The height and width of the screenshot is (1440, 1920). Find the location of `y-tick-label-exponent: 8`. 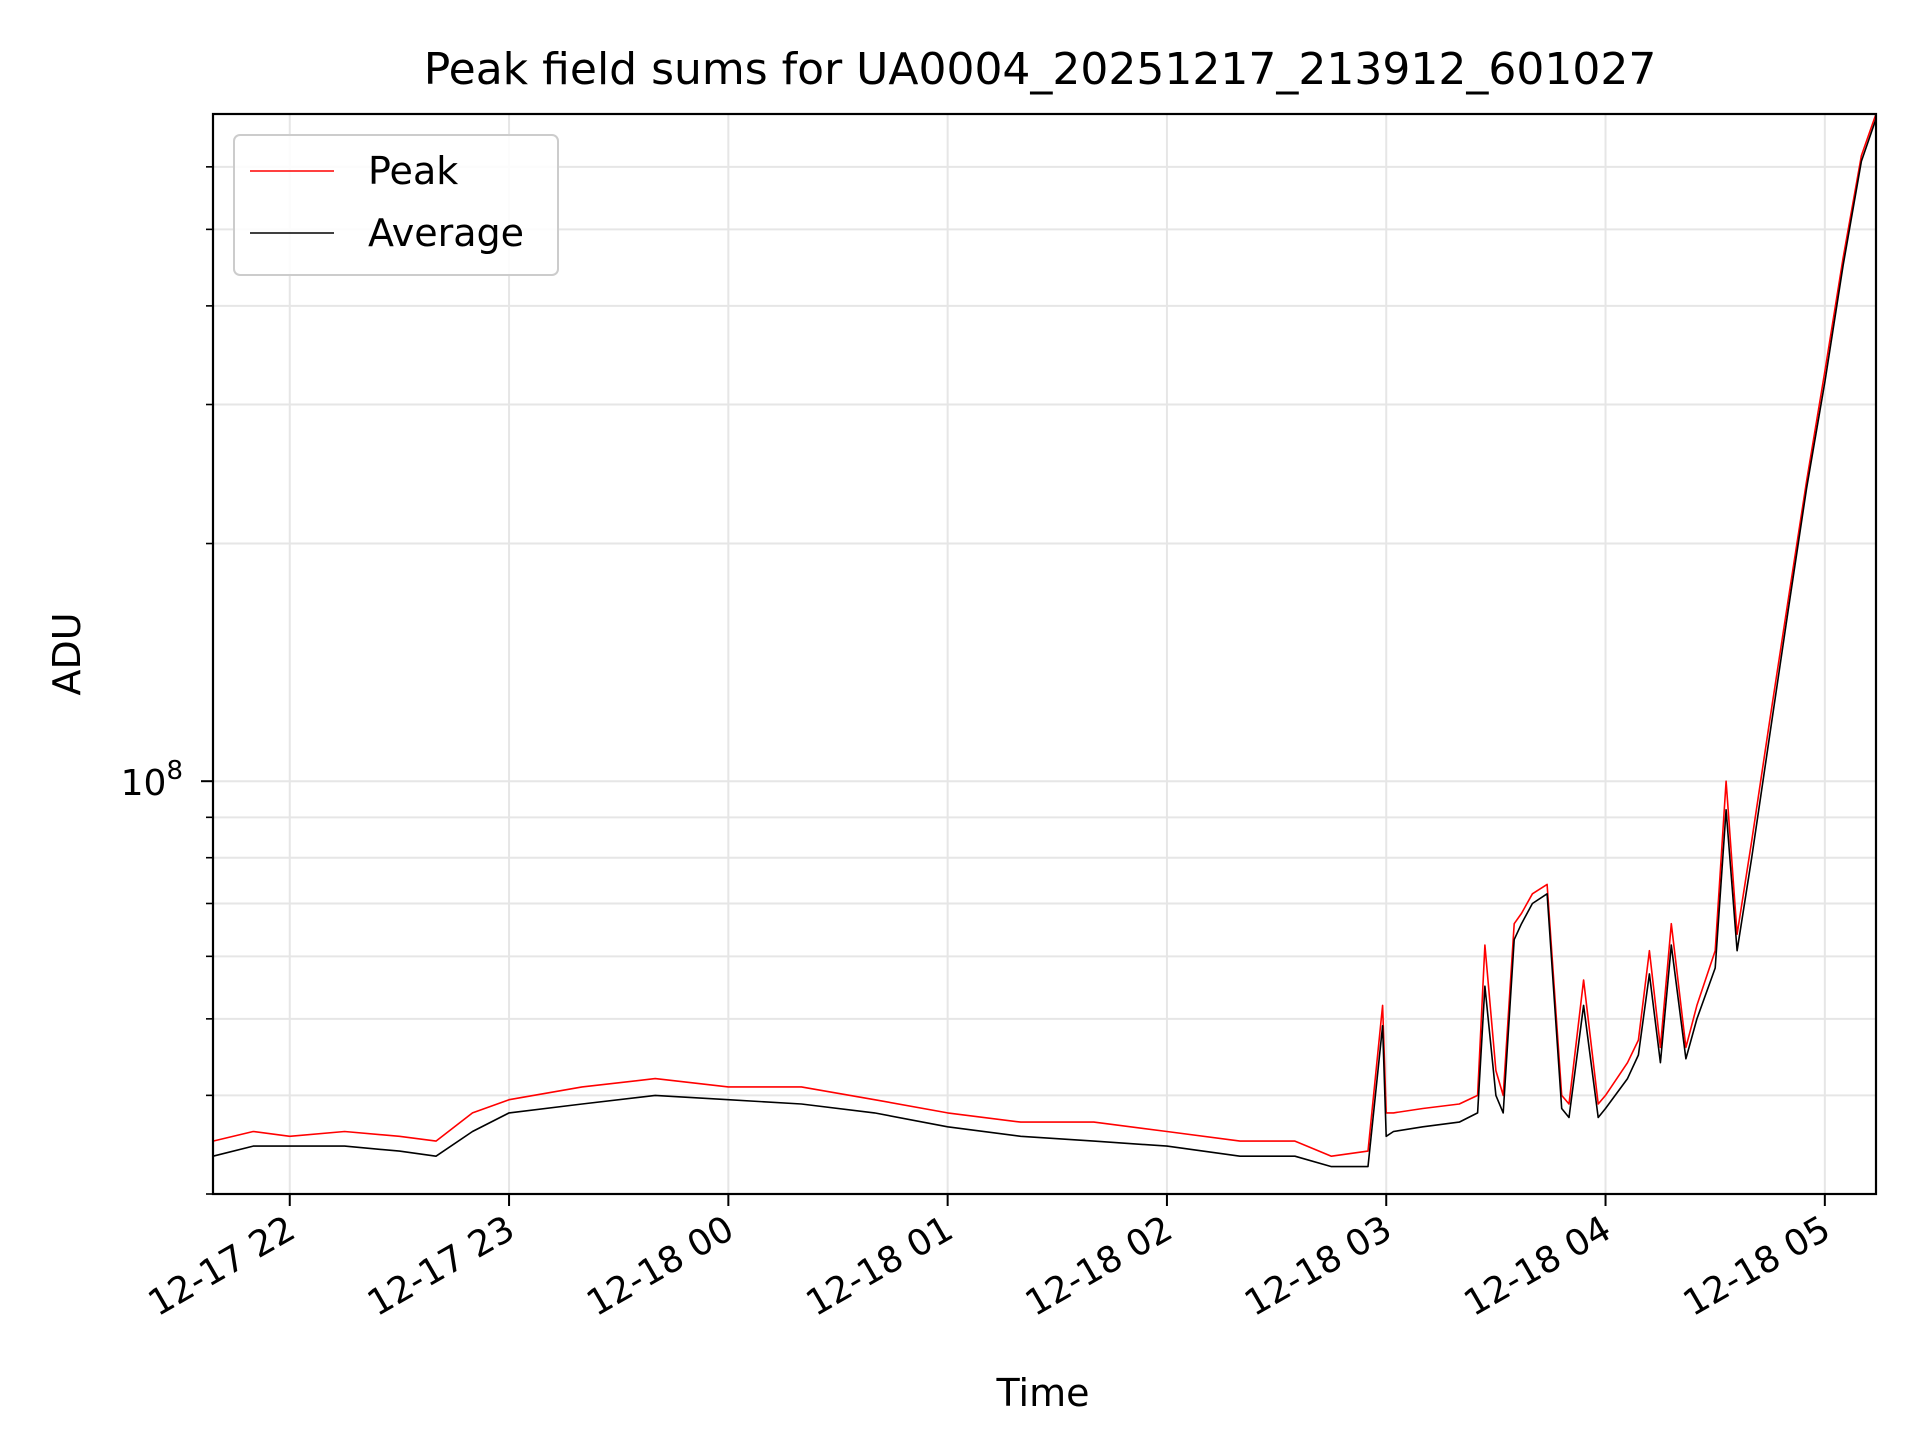

y-tick-label-exponent: 8 is located at coordinates (174, 771).